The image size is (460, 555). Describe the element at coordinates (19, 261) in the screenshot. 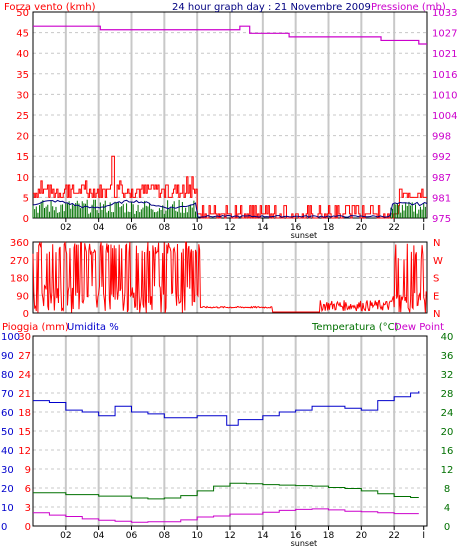

I see `direction-axis-label: 270` at that location.